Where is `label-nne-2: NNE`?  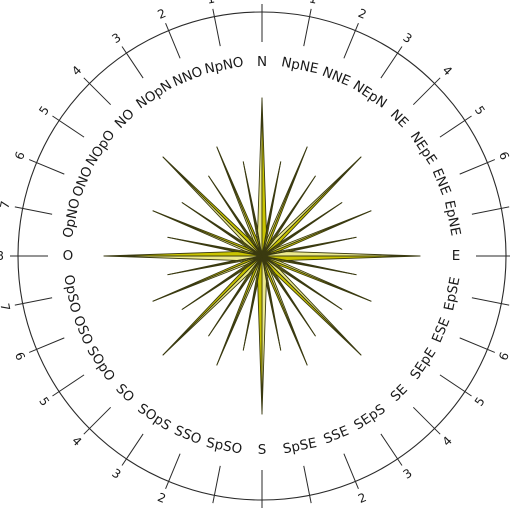 label-nne-2: NNE is located at coordinates (336, 77).